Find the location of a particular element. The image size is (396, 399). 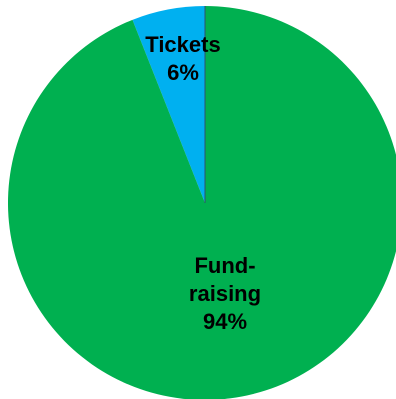

pie-label-line: 6% is located at coordinates (183, 72).